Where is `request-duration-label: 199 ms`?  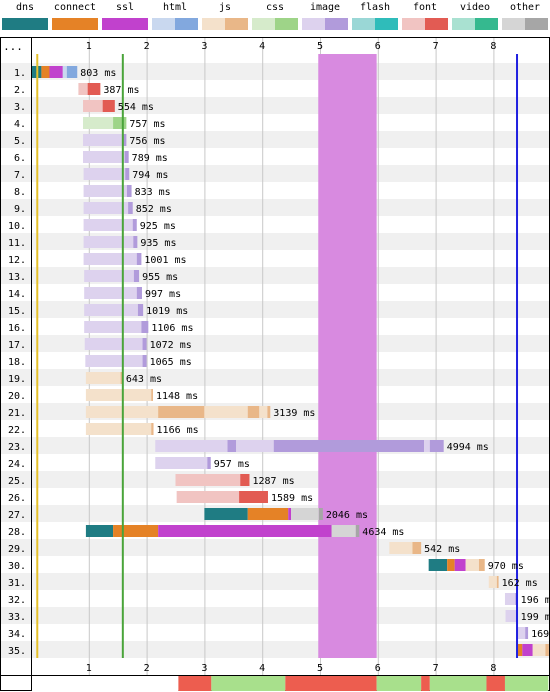 request-duration-label: 199 ms is located at coordinates (535, 617).